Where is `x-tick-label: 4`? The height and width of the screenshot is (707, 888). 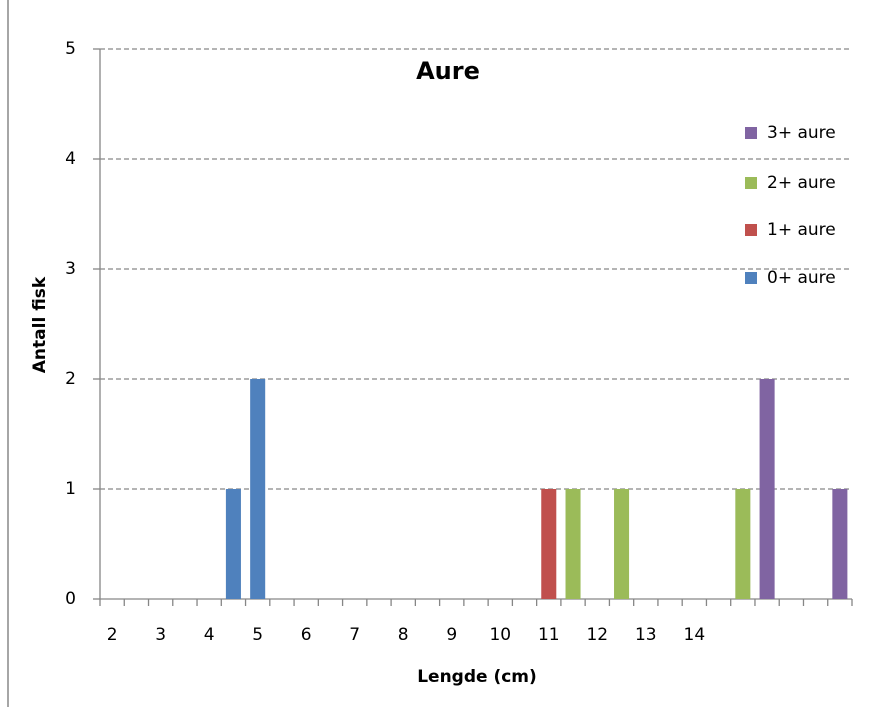 x-tick-label: 4 is located at coordinates (209, 635).